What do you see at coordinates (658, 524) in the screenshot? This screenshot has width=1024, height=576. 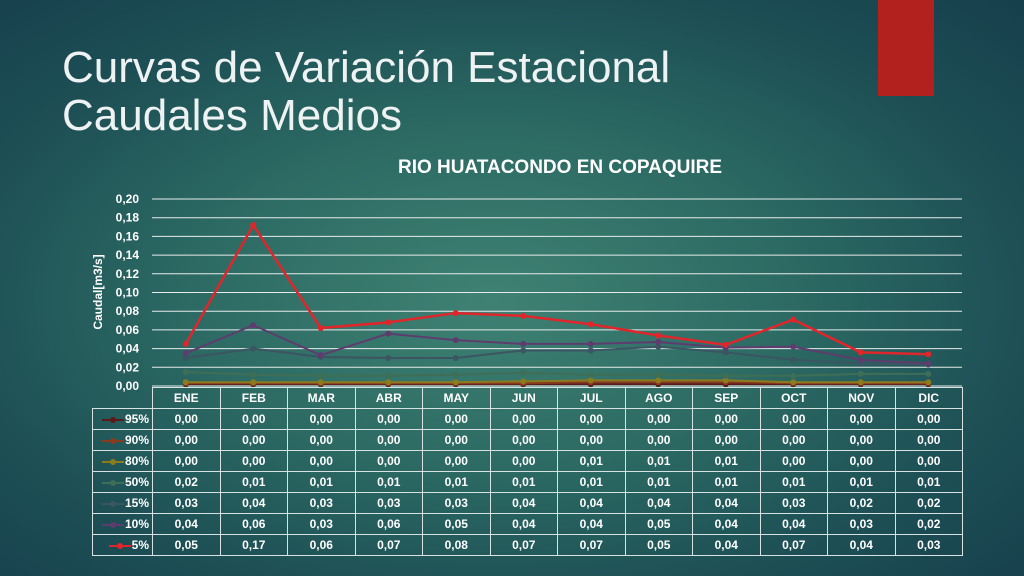 I see `table-cell: 0,05` at bounding box center [658, 524].